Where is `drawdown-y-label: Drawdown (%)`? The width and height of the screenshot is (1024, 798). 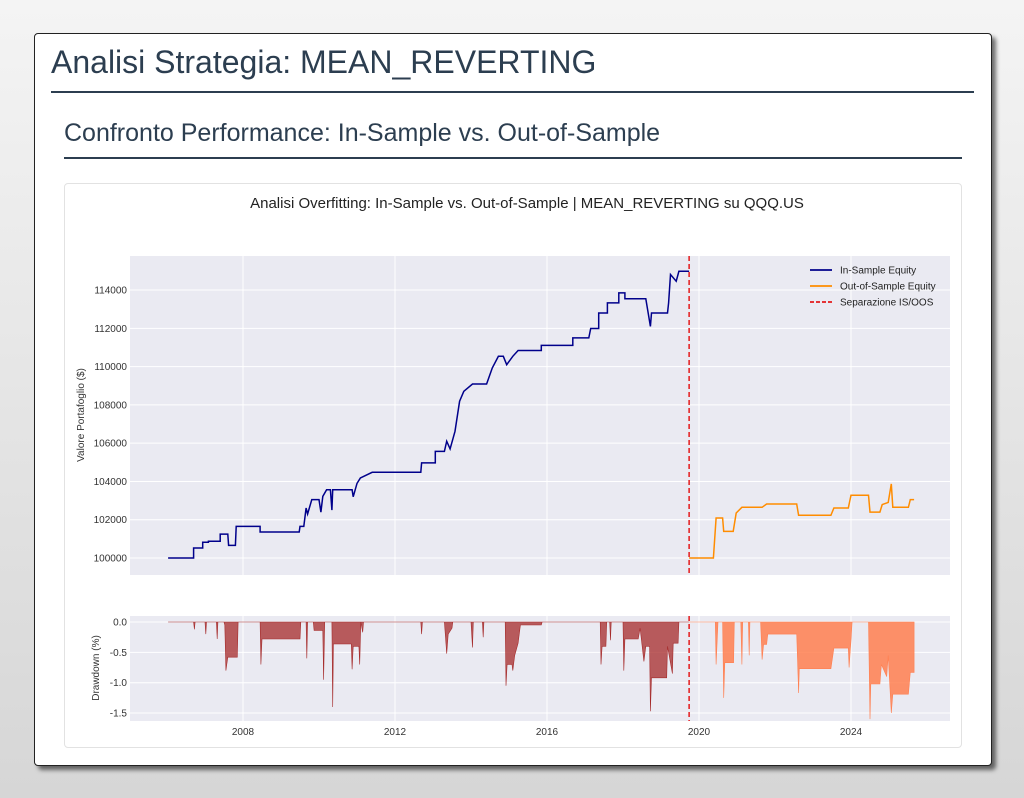
drawdown-y-label: Drawdown (%) is located at coordinates (96, 668).